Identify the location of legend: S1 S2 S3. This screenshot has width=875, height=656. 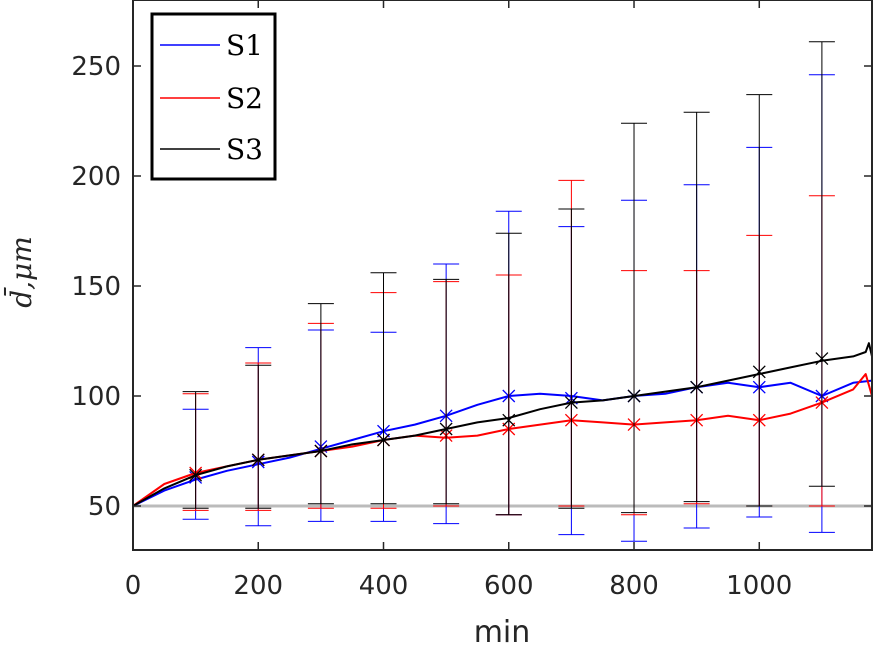
(213, 96).